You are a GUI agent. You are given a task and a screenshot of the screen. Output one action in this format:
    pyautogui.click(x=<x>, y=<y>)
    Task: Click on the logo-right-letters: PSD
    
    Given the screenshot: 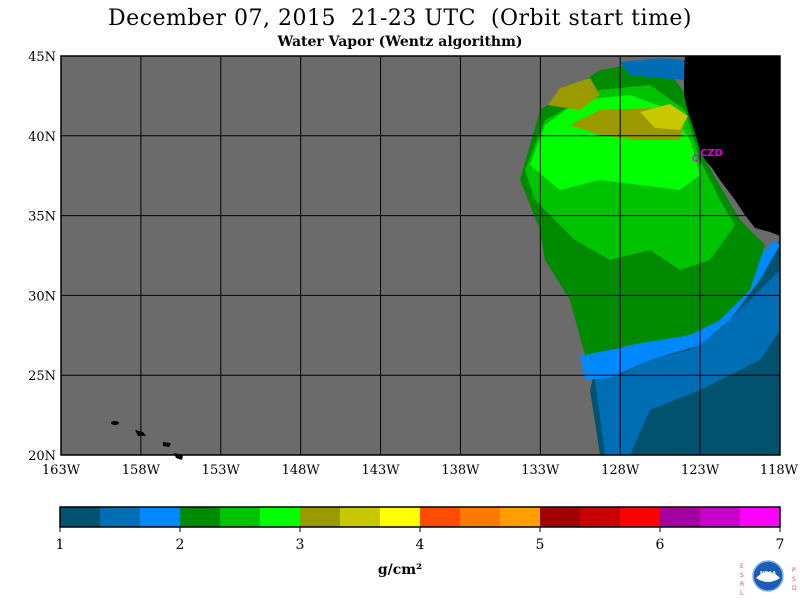 What is the action you would take?
    pyautogui.click(x=794, y=579)
    